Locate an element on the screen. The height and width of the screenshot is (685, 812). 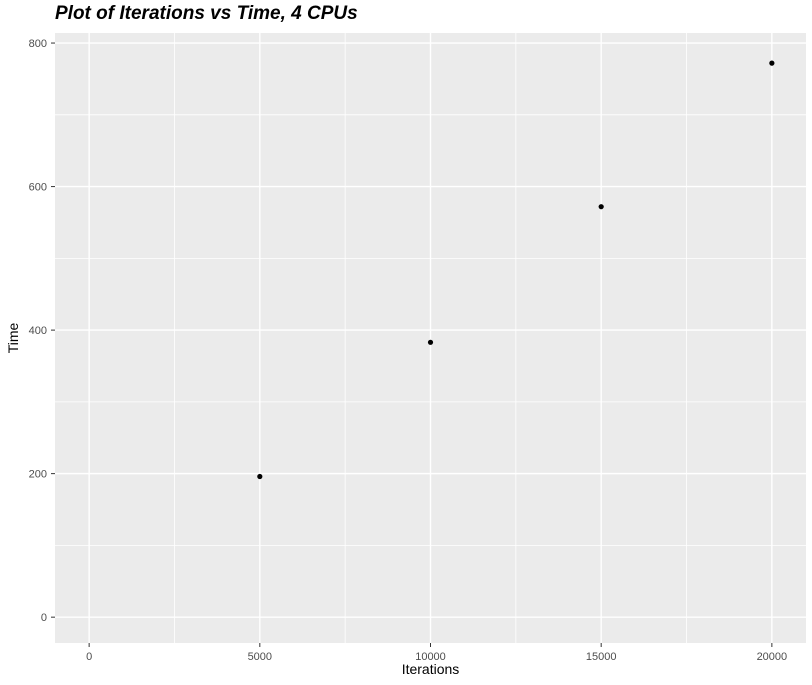
x-axis-title: Iterations is located at coordinates (430, 669).